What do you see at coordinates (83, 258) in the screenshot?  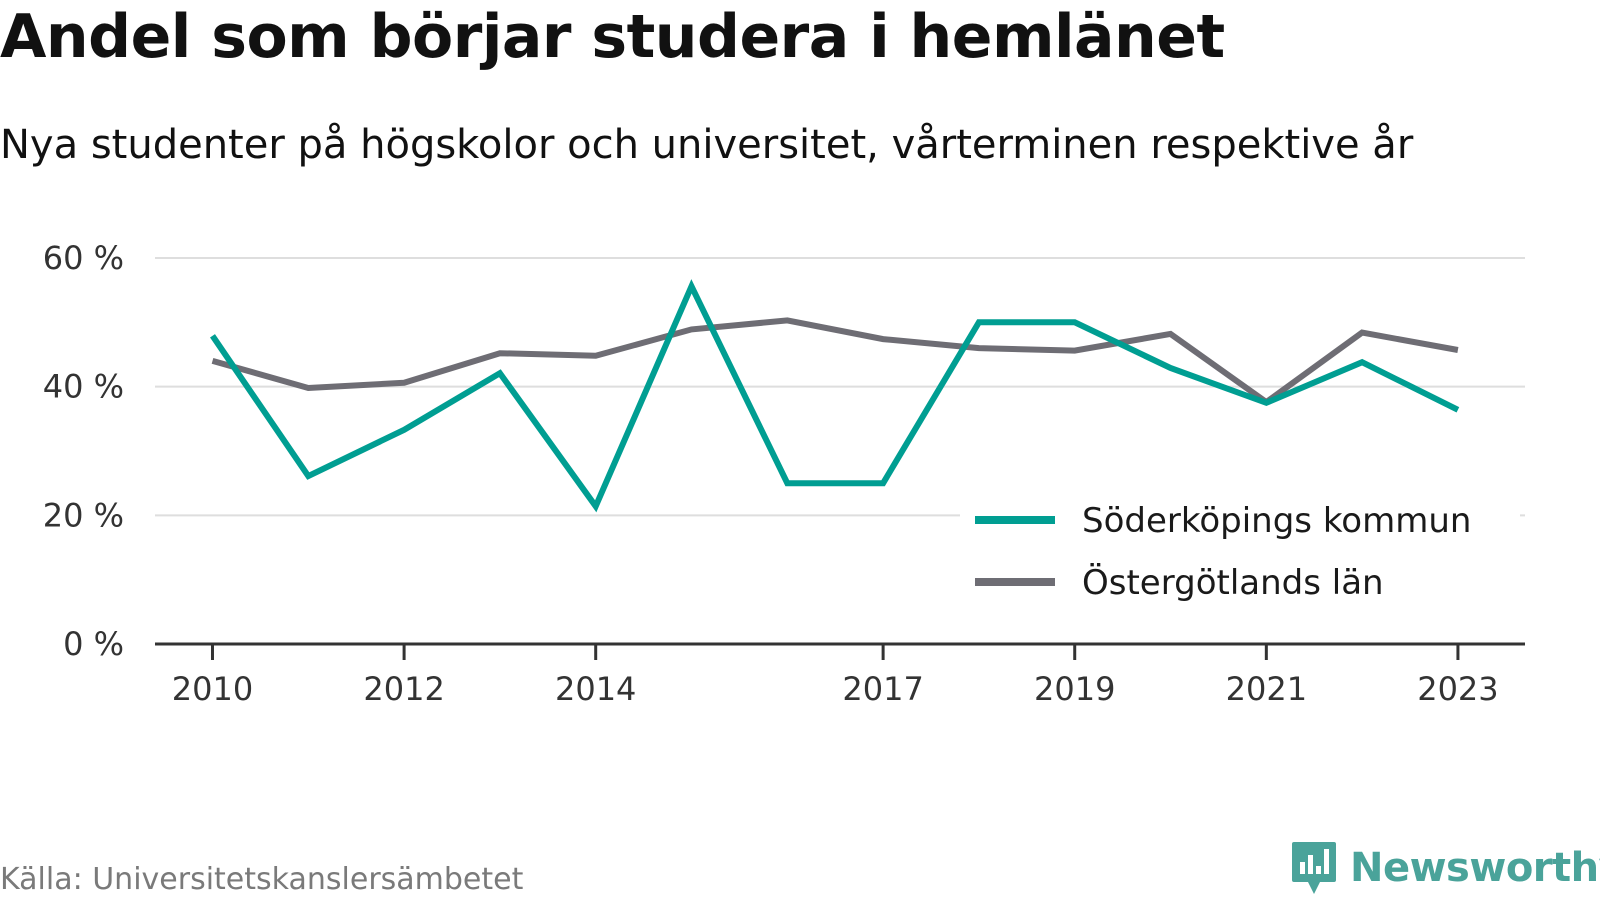 I see `y-tick-label: 60 %` at bounding box center [83, 258].